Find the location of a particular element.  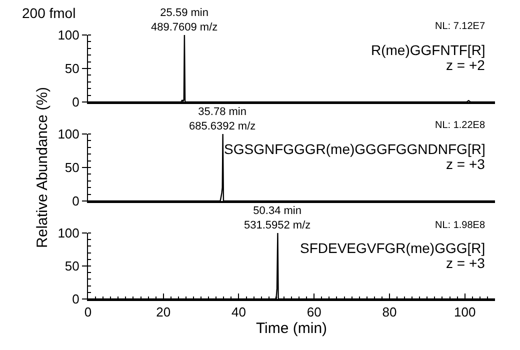

text: NL: 1.98E8 is located at coordinates (460, 225).